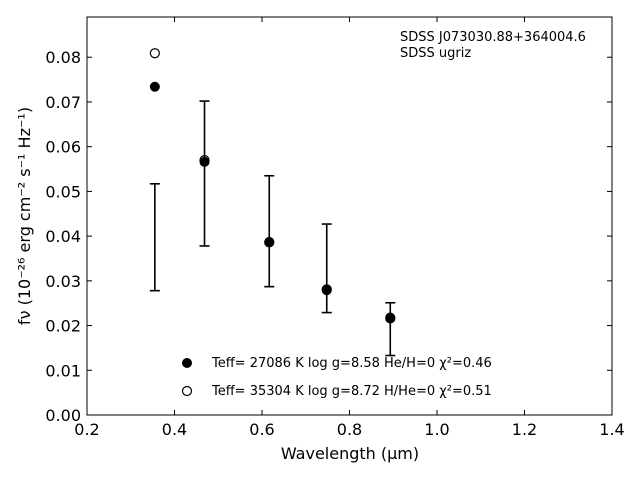 This screenshot has width=640, height=480. What do you see at coordinates (63, 326) in the screenshot?
I see `y-tick-label: 0.02` at bounding box center [63, 326].